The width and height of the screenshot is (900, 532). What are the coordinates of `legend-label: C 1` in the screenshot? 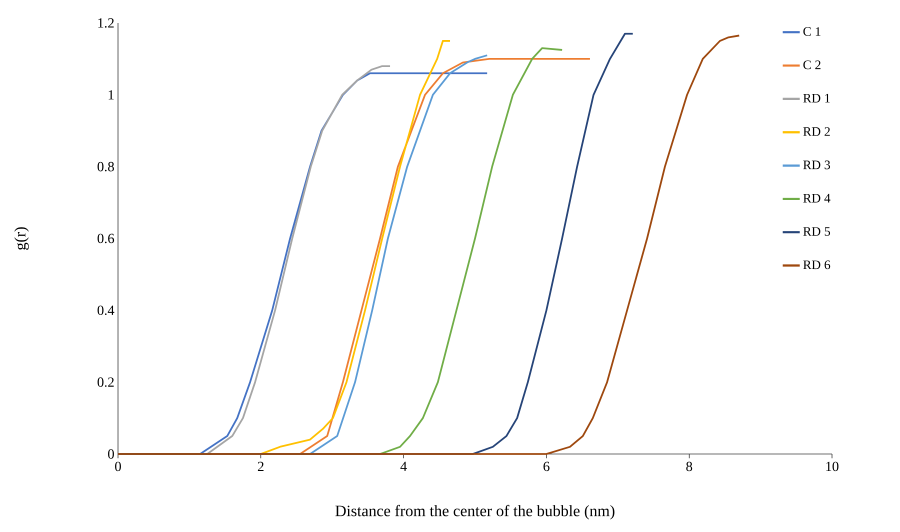 It's located at (811, 31).